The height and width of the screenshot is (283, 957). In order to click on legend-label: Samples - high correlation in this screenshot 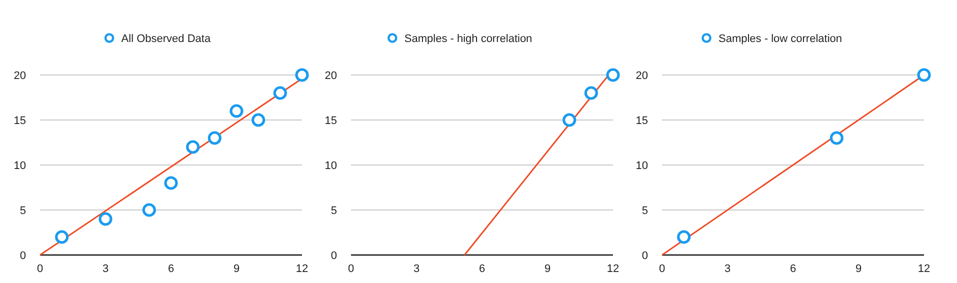, I will do `click(468, 39)`.